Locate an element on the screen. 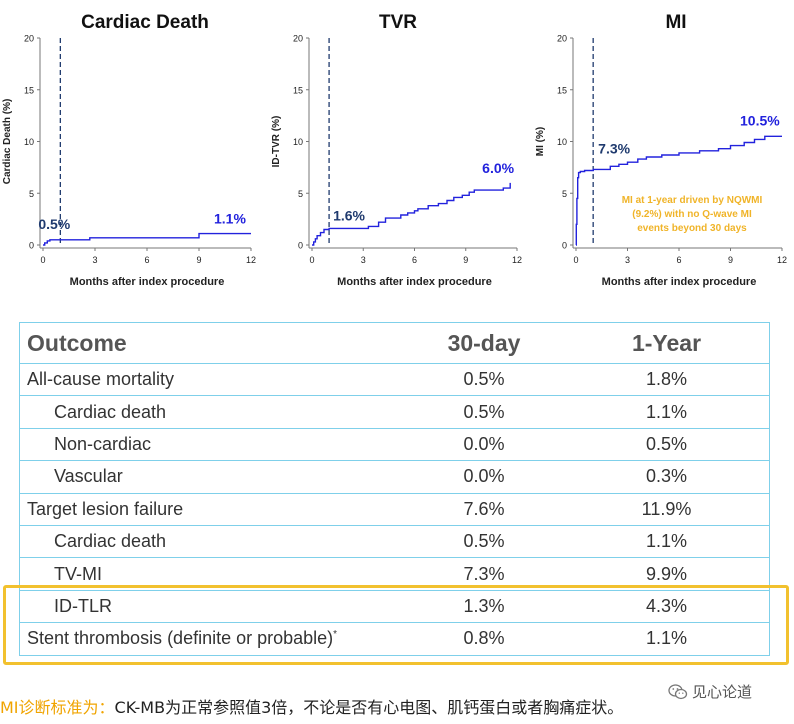 The width and height of the screenshot is (794, 724). chart-3-x-tick-label: 6 is located at coordinates (678, 260).